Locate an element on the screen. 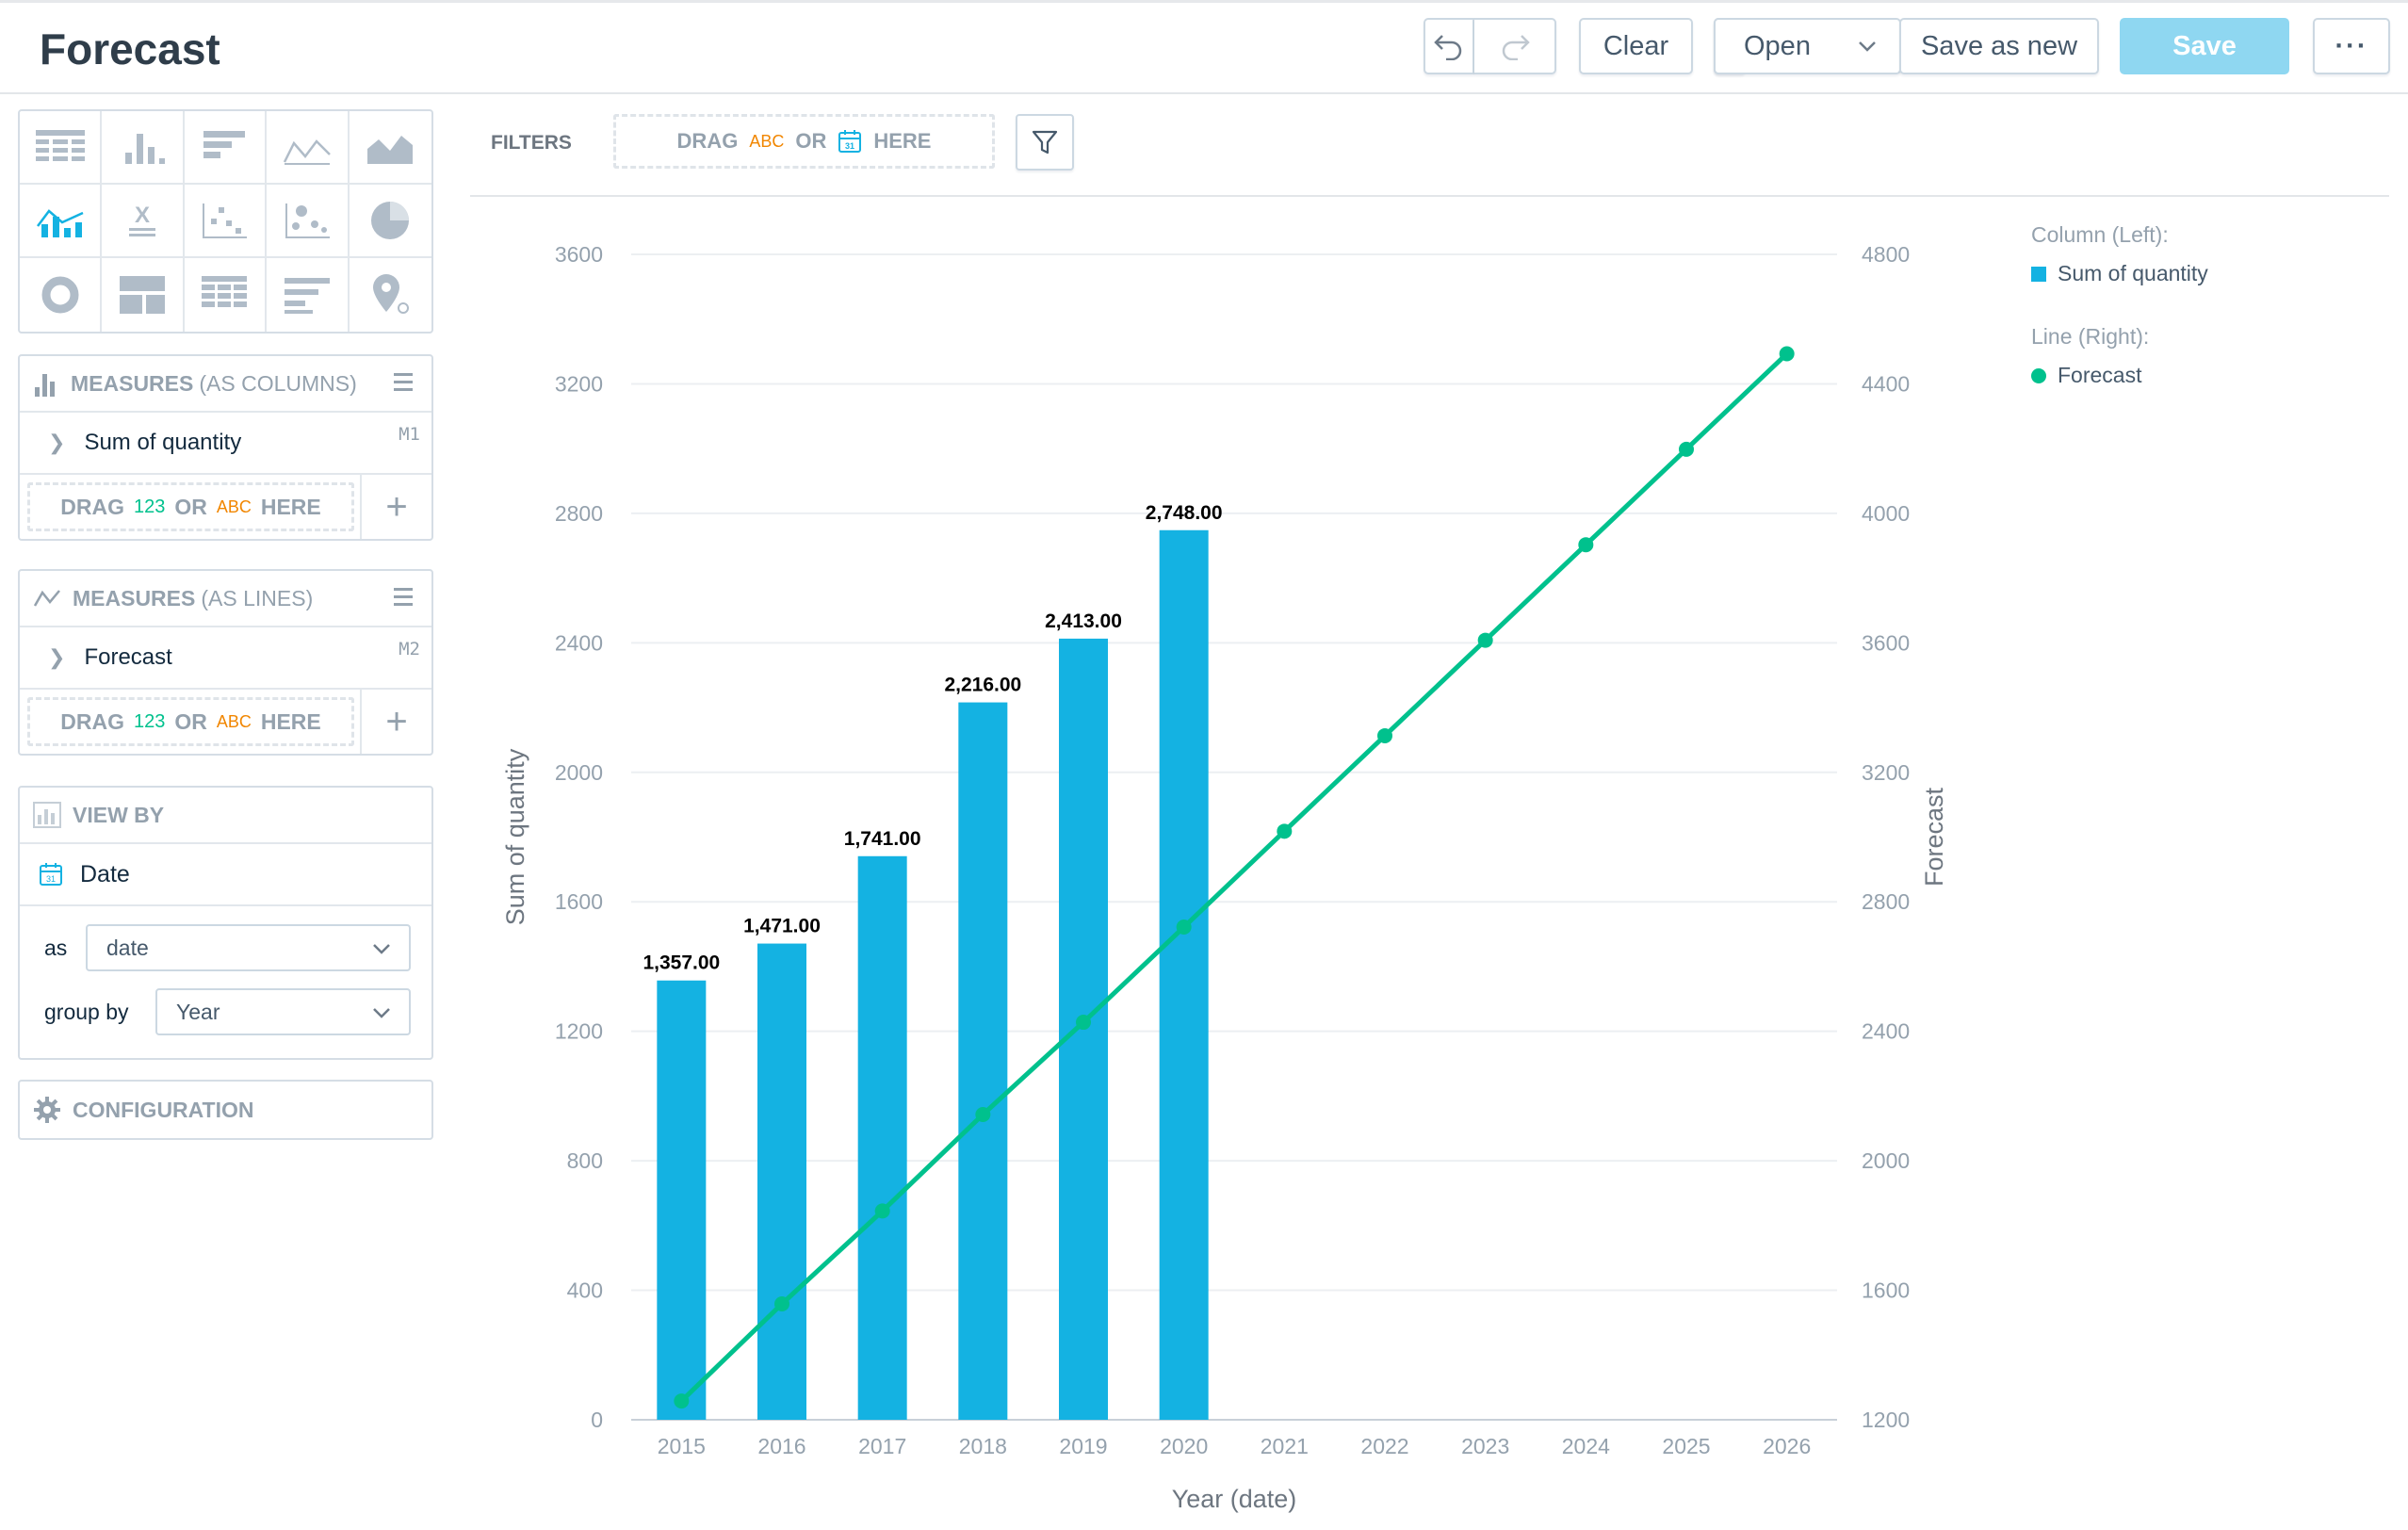  table-icon is located at coordinates (60, 145).